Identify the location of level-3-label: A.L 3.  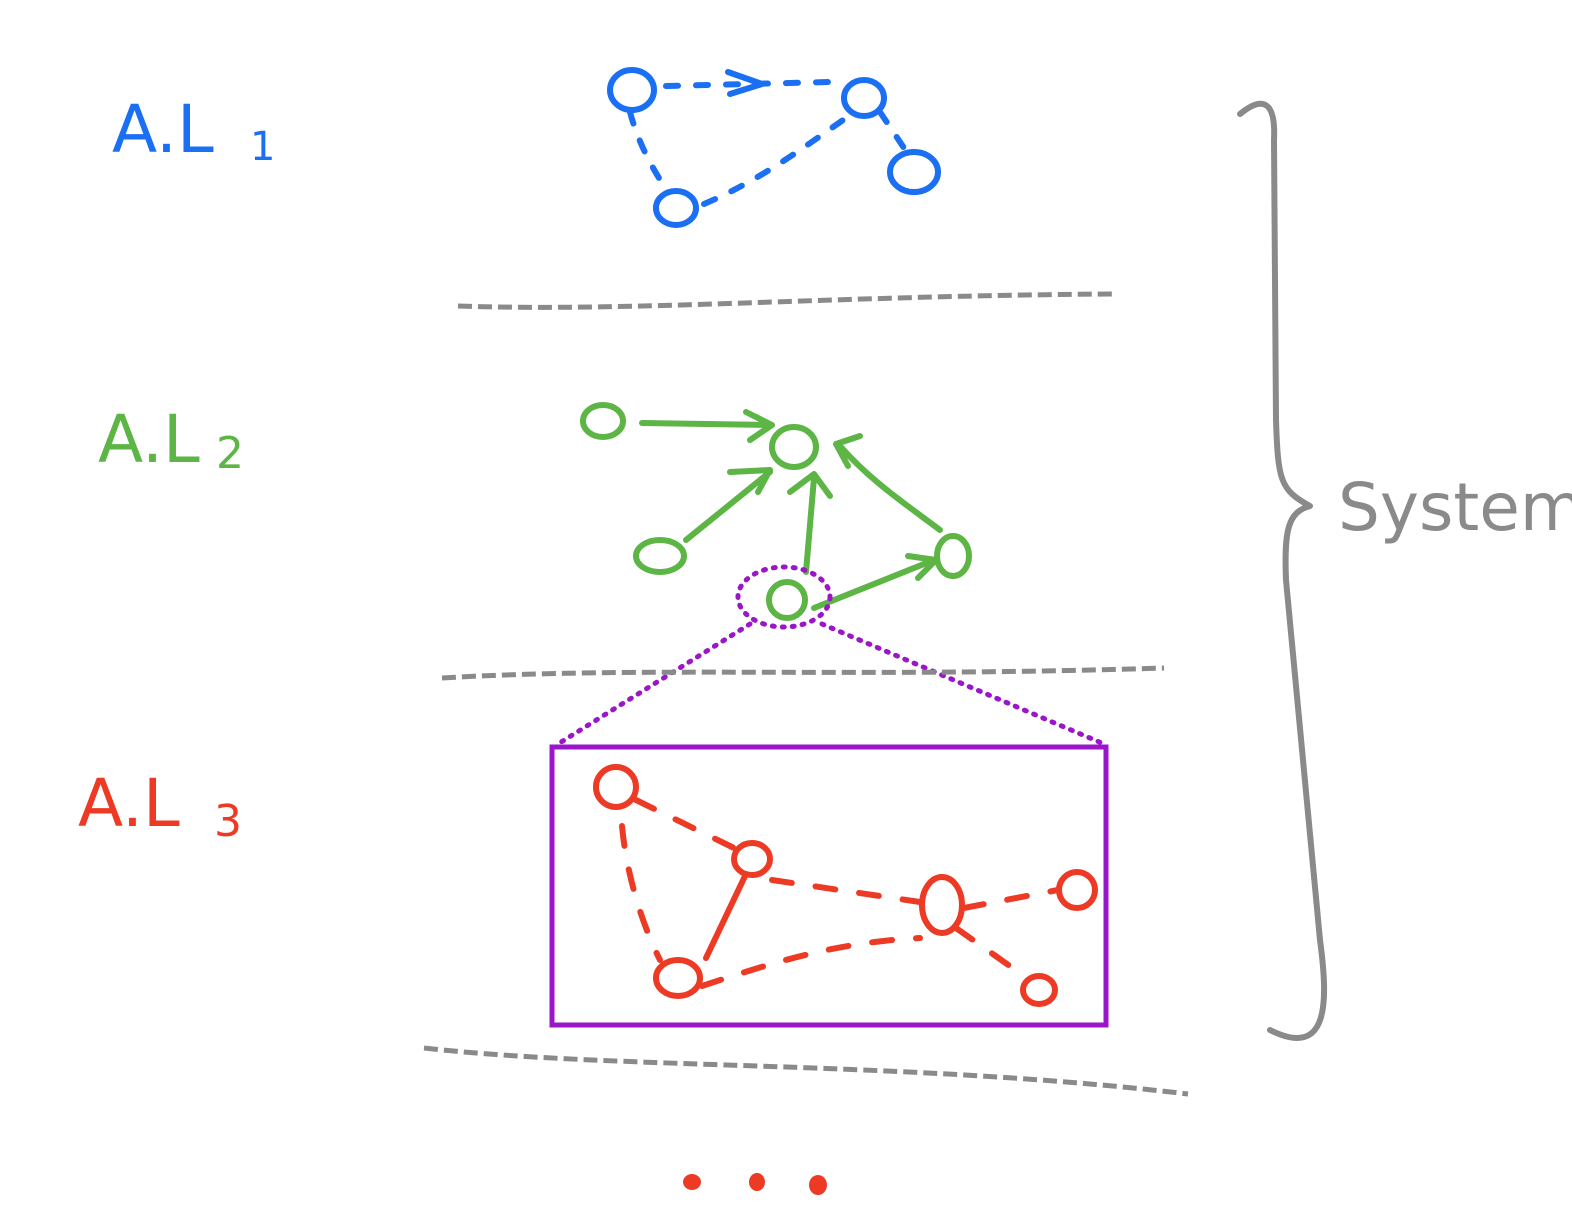
(160, 806).